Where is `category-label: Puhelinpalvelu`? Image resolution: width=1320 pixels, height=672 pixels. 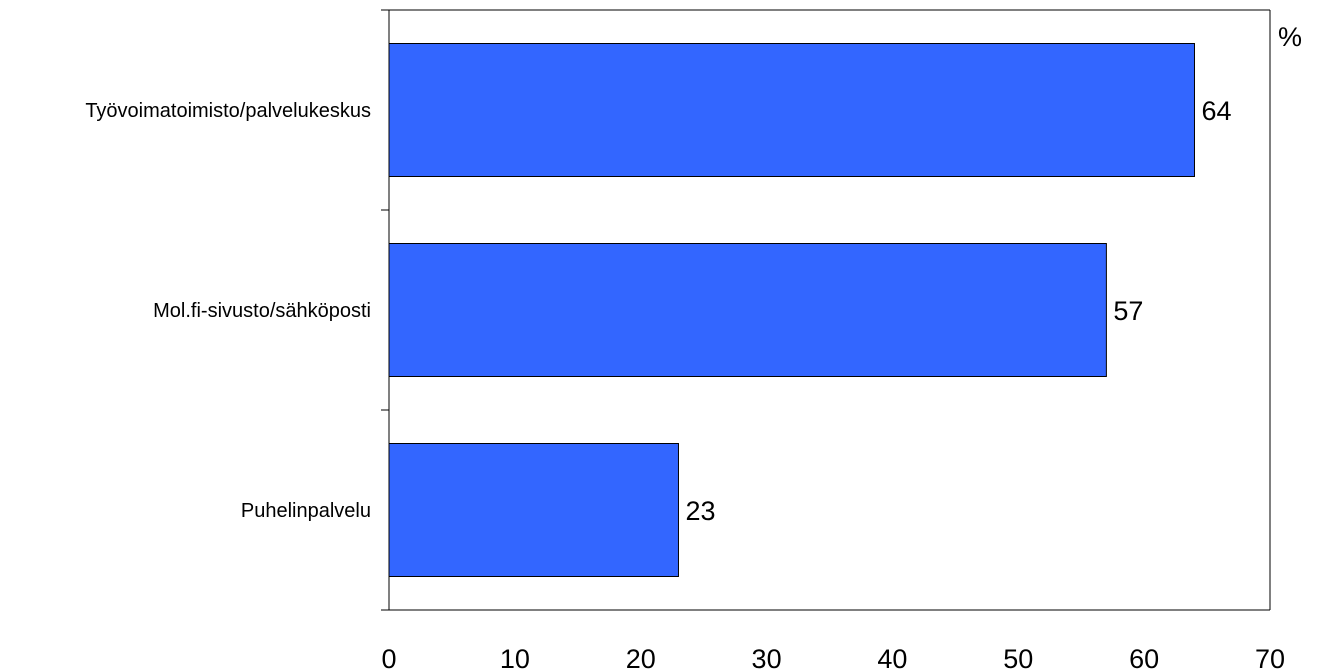
category-label: Puhelinpalvelu is located at coordinates (306, 511).